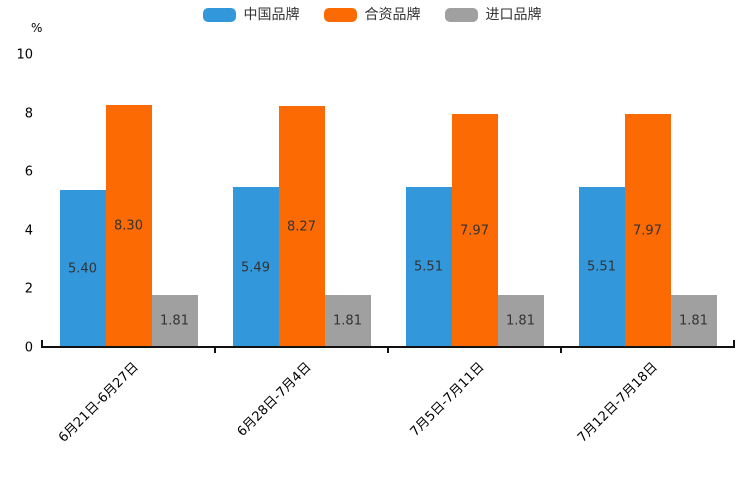 The image size is (744, 496). Describe the element at coordinates (392, 15) in the screenshot. I see `legend-item-label: 合资品牌` at that location.